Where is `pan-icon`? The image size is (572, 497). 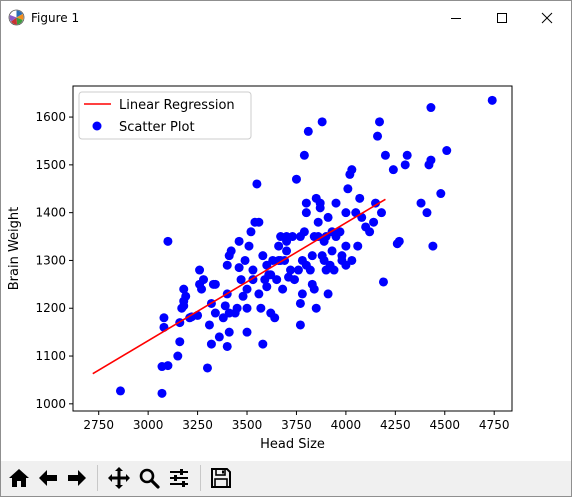 pan-icon is located at coordinates (119, 478).